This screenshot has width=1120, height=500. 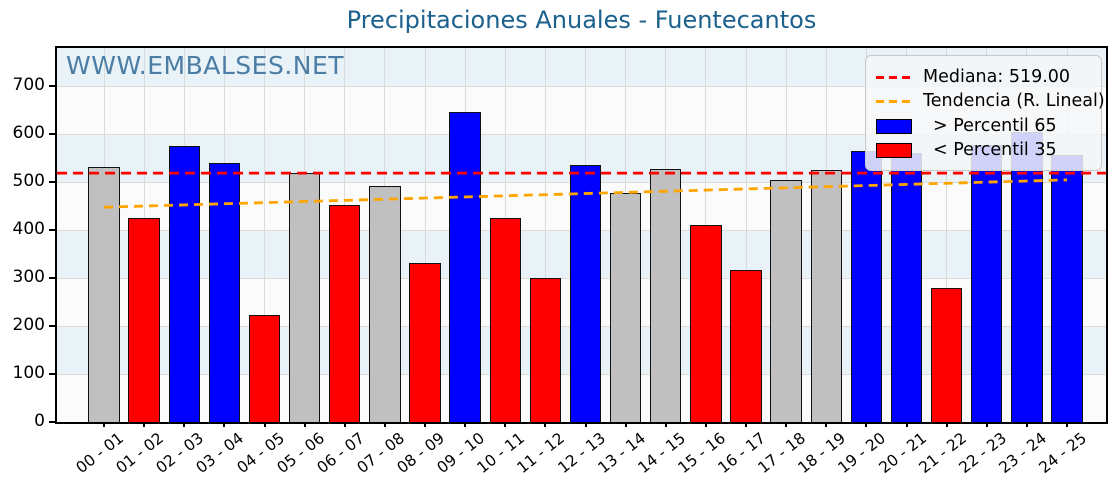 I want to click on above-percentile-patch, so click(x=894, y=126).